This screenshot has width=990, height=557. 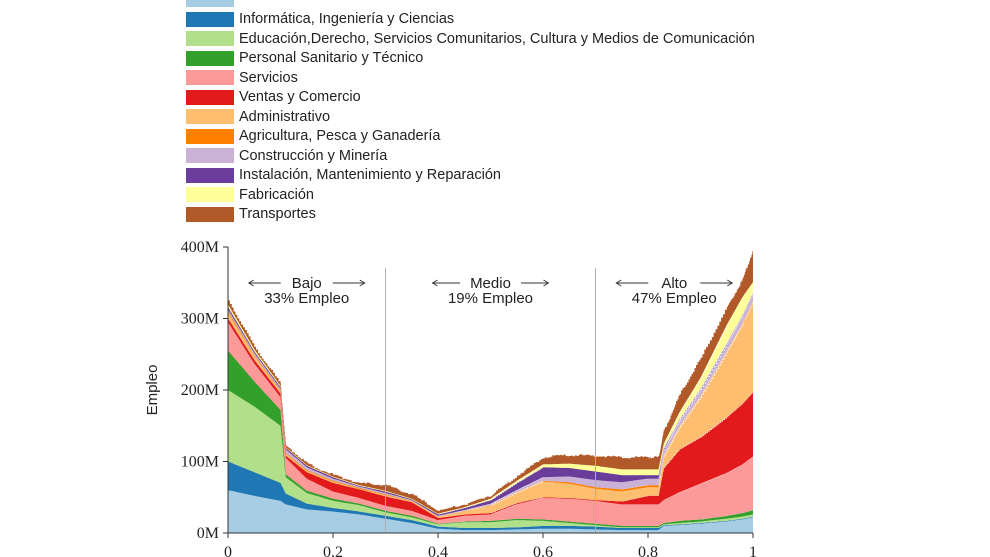 What do you see at coordinates (340, 136) in the screenshot?
I see `legend-label: Agricultura, Pesca y Ganadería` at bounding box center [340, 136].